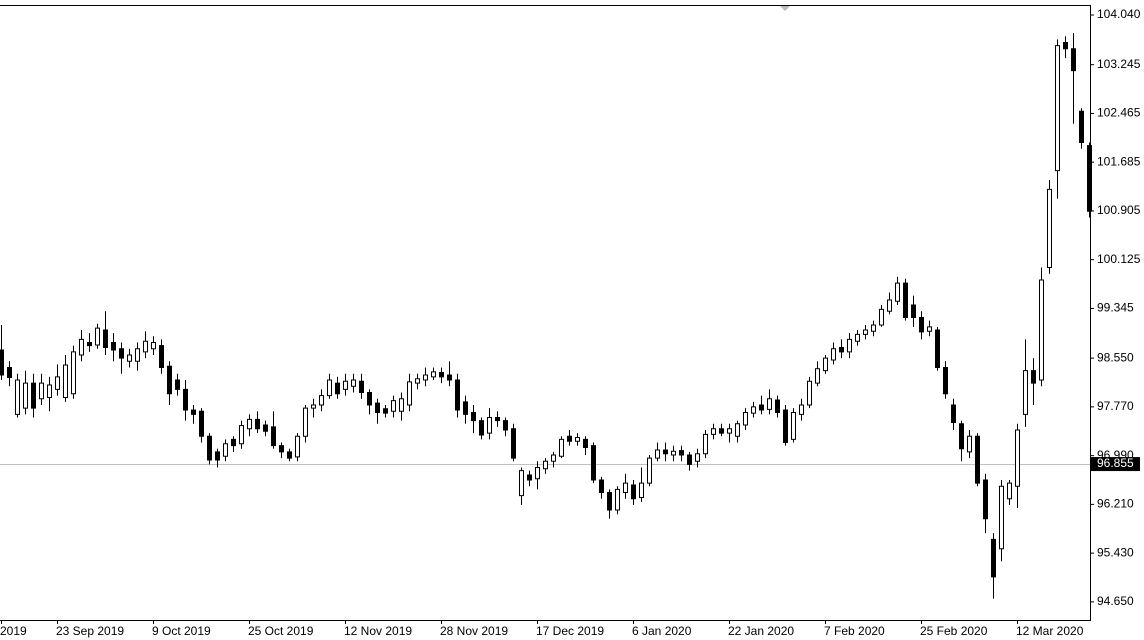  What do you see at coordinates (761, 631) in the screenshot?
I see `x-tick-label: 22 Jan 2020` at bounding box center [761, 631].